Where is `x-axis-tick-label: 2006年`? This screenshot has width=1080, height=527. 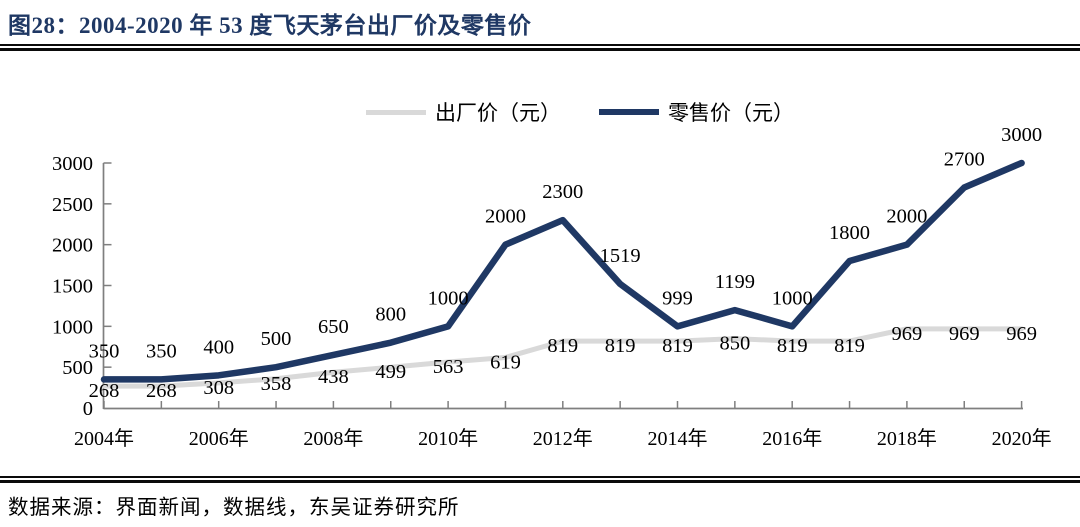 x-axis-tick-label: 2006年 is located at coordinates (219, 438).